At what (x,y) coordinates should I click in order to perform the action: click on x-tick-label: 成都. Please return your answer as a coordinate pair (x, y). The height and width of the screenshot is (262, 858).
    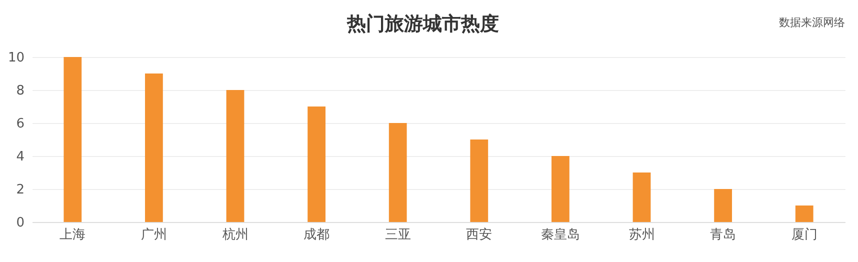
    Looking at the image, I should click on (317, 235).